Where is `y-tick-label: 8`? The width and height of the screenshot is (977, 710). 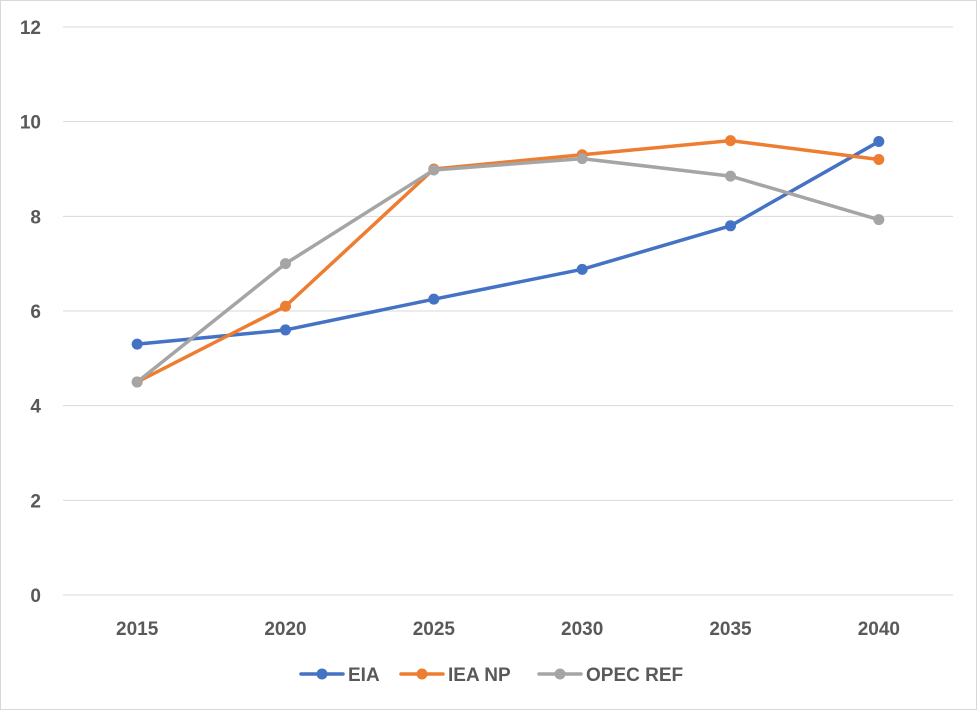 y-tick-label: 8 is located at coordinates (35, 217).